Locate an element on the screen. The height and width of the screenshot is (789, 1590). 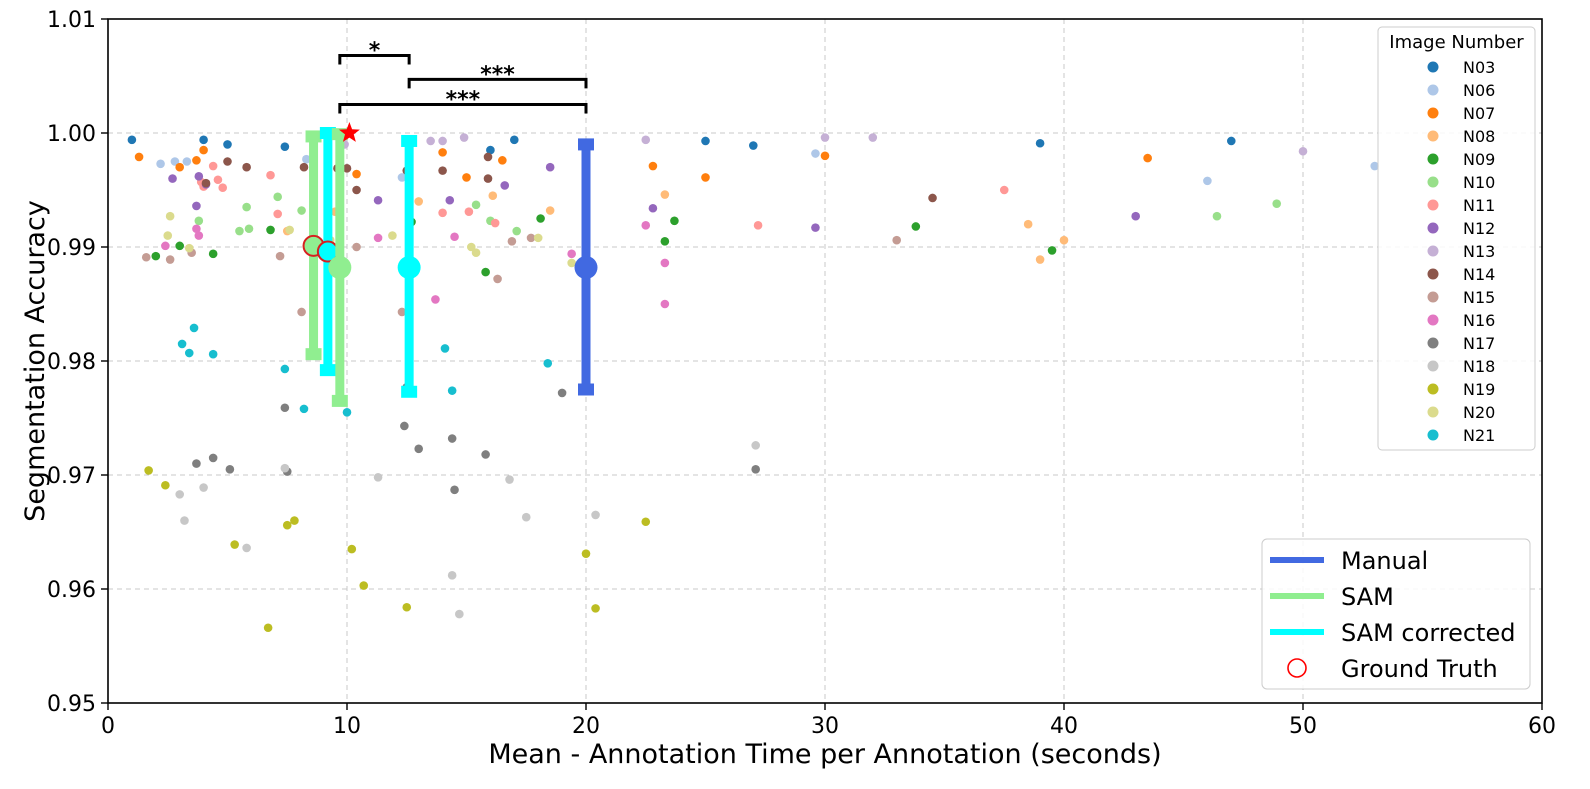
legend-label-n15: N15 is located at coordinates (1479, 297).